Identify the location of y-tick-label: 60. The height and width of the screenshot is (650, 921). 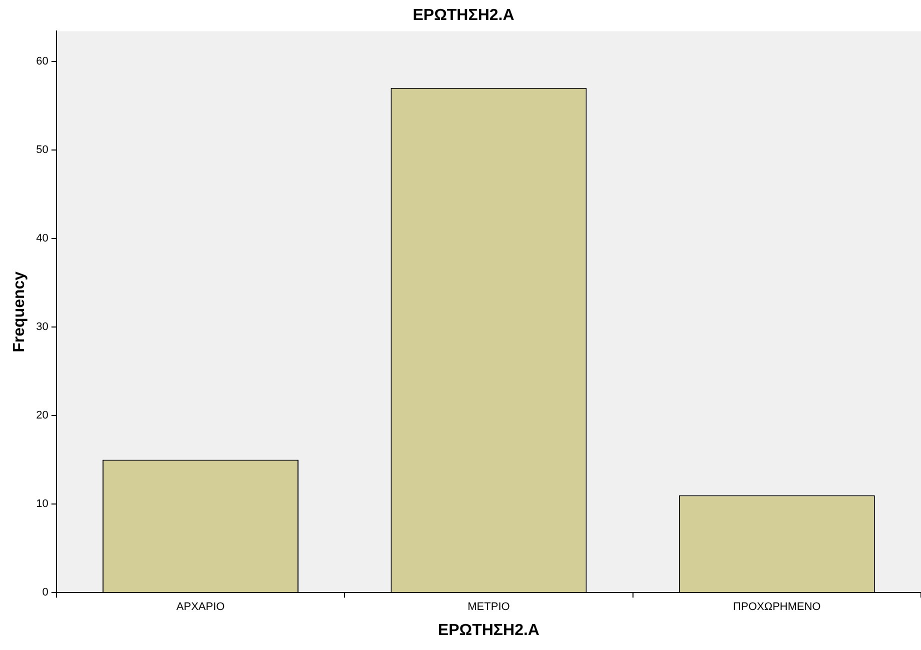
(42, 61).